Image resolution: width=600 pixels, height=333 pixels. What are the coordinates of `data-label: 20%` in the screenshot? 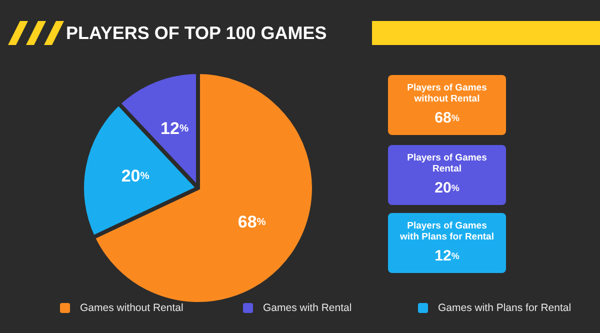 It's located at (135, 176).